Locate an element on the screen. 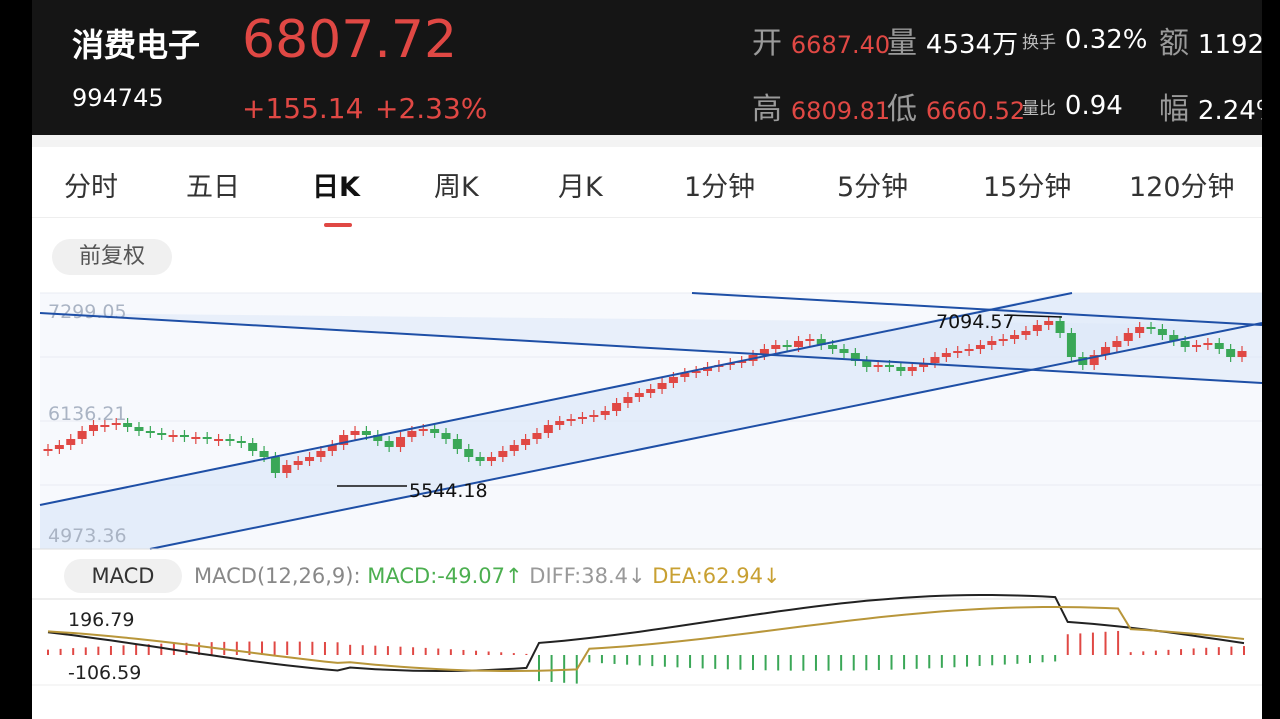  volume-stat: 量 4534万 is located at coordinates (952, 40).